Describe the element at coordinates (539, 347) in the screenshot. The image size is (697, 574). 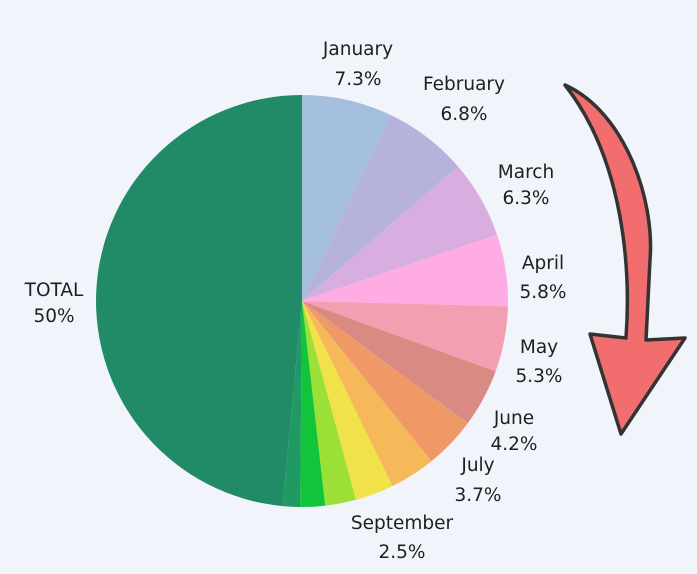
I see `slice-label-name: May` at that location.